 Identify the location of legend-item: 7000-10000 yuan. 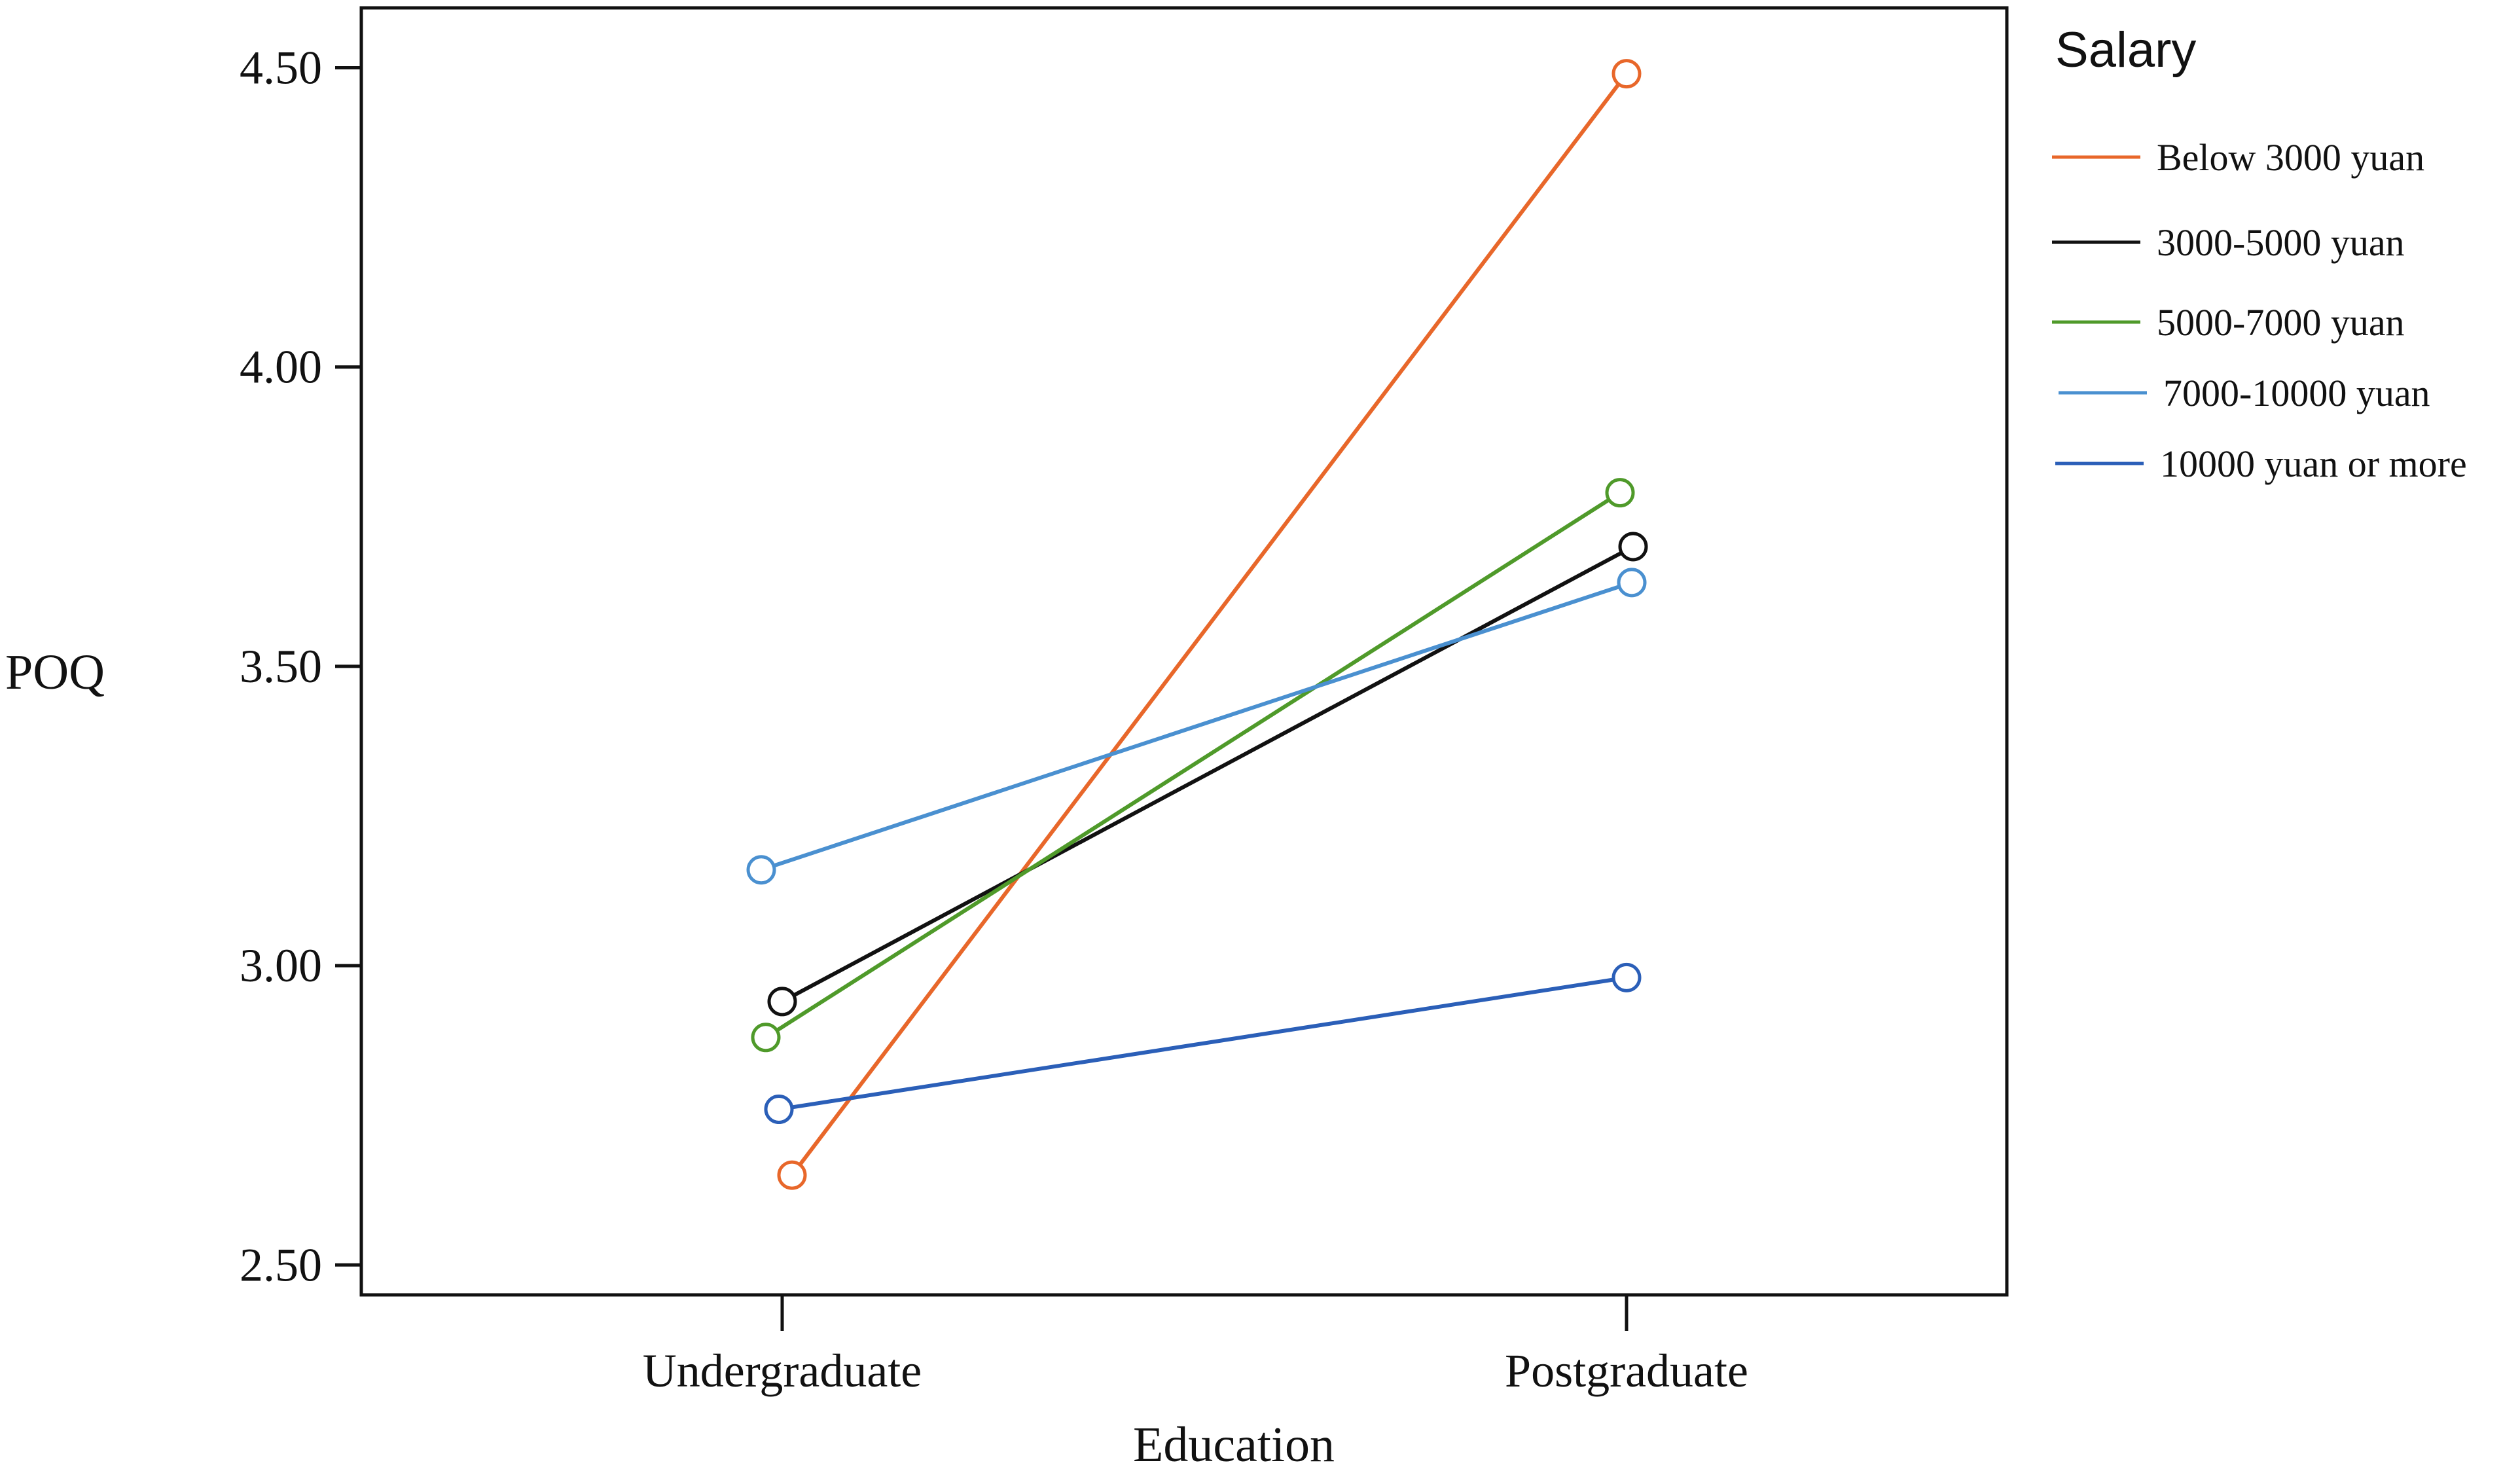
(2244, 393).